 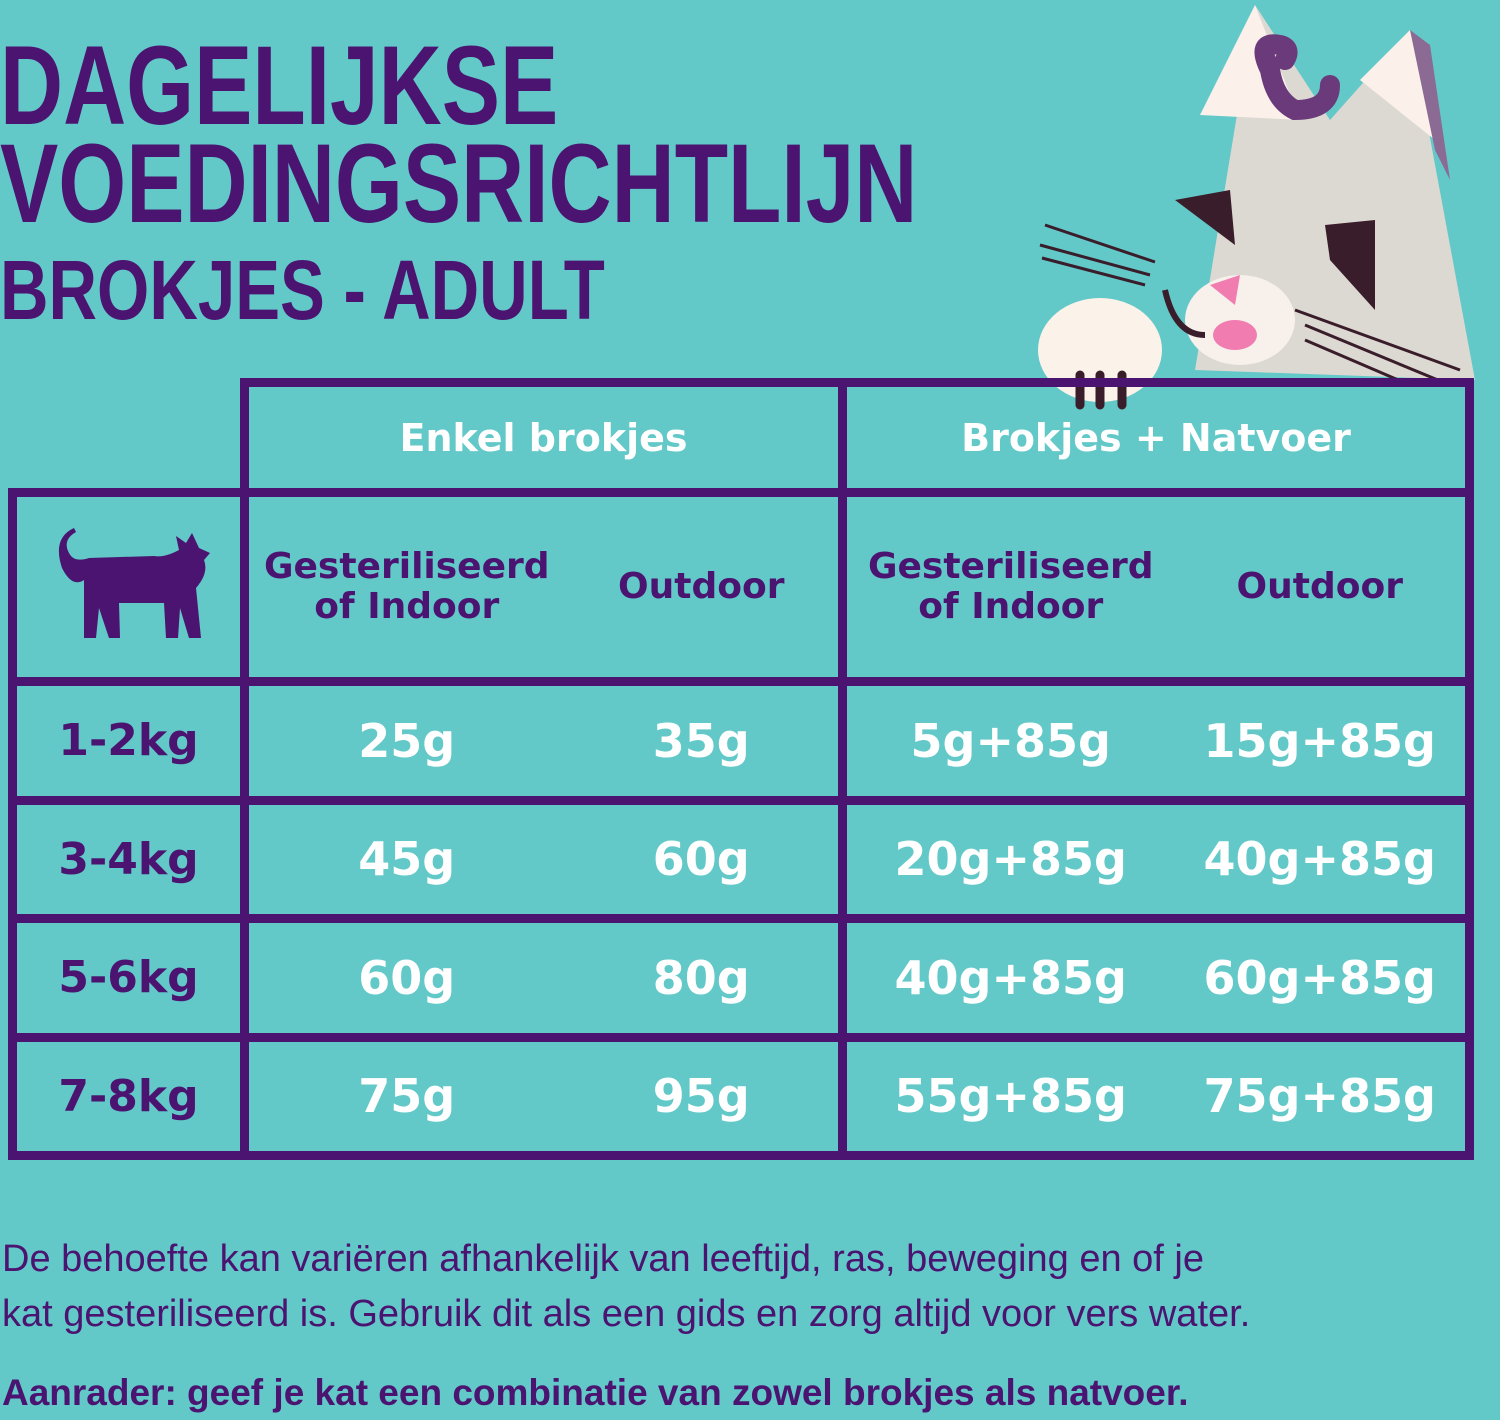 What do you see at coordinates (705, 1096) in the screenshot?
I see `value-cell: 95g` at bounding box center [705, 1096].